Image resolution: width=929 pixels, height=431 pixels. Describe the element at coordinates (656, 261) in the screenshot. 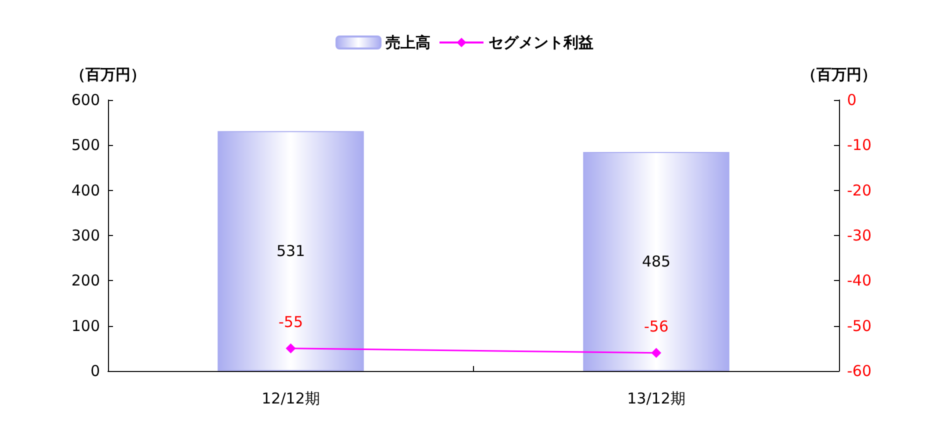

I see `data-label: 485` at that location.